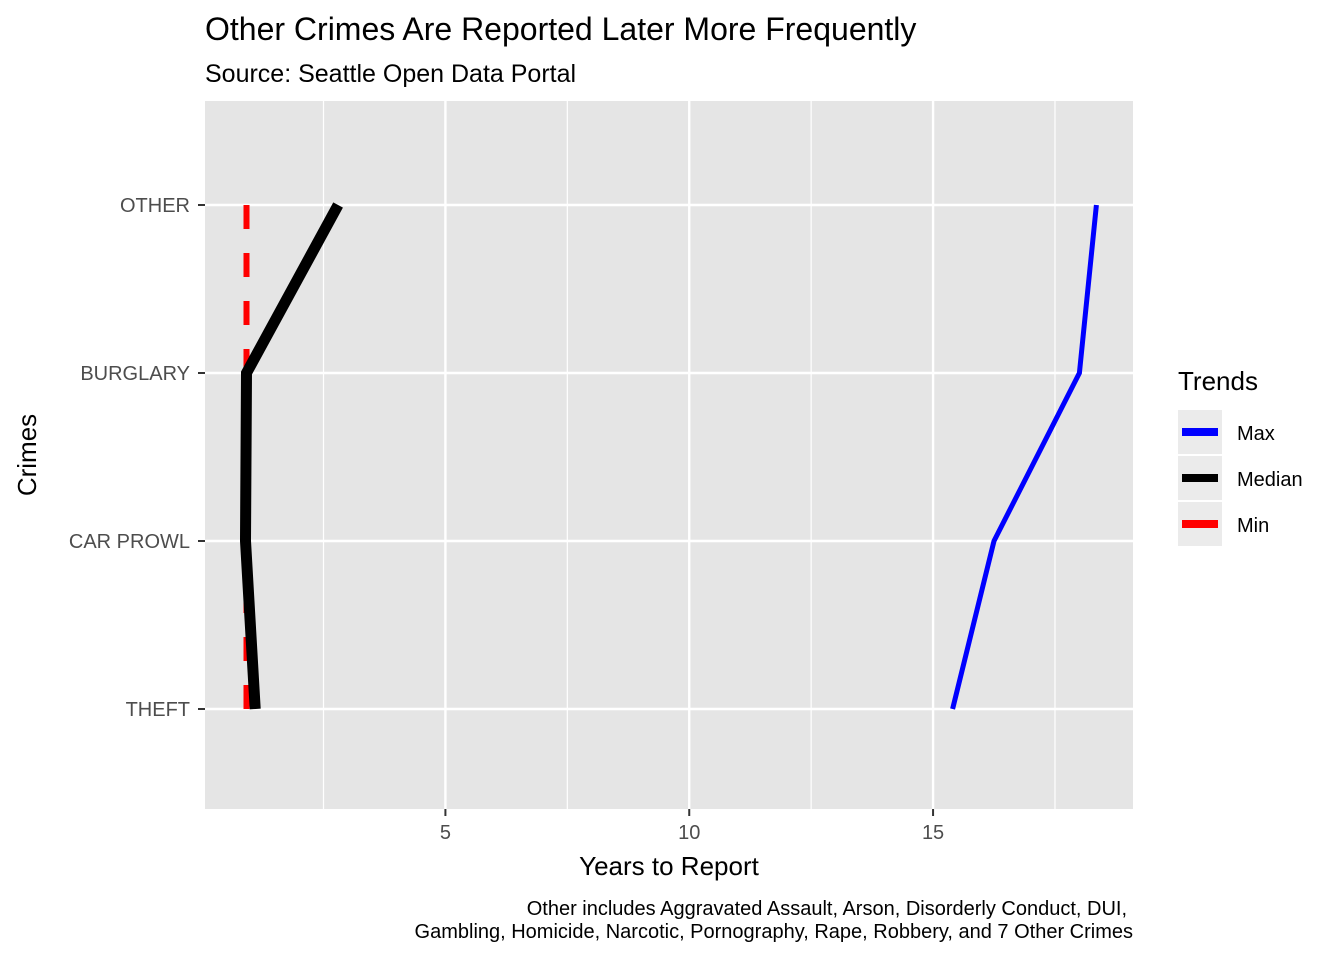 Image resolution: width=1344 pixels, height=960 pixels. Describe the element at coordinates (1240, 456) in the screenshot. I see `legend: Trends Max Median Min` at that location.